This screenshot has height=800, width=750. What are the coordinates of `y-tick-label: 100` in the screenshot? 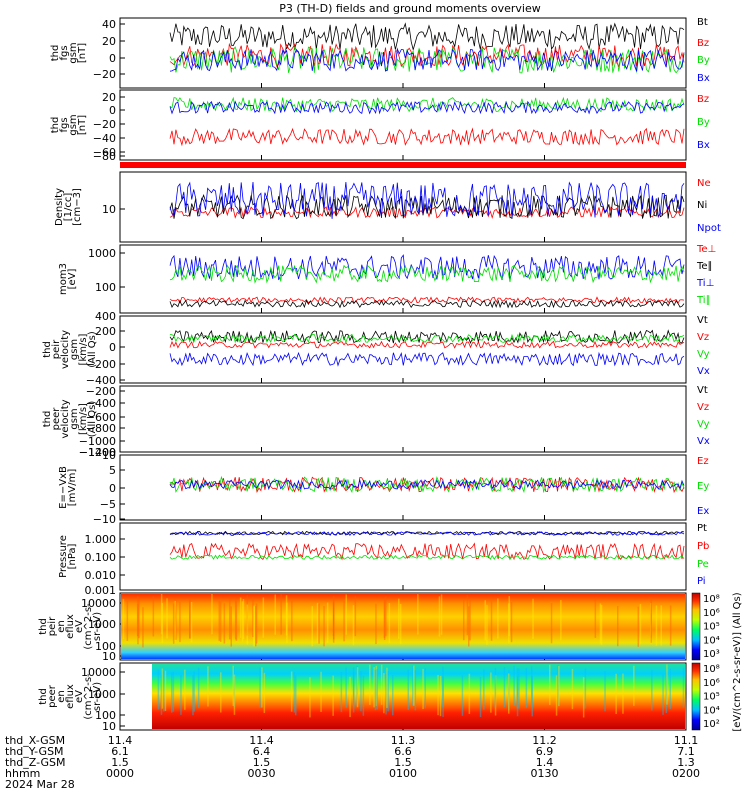 It's located at (105, 646).